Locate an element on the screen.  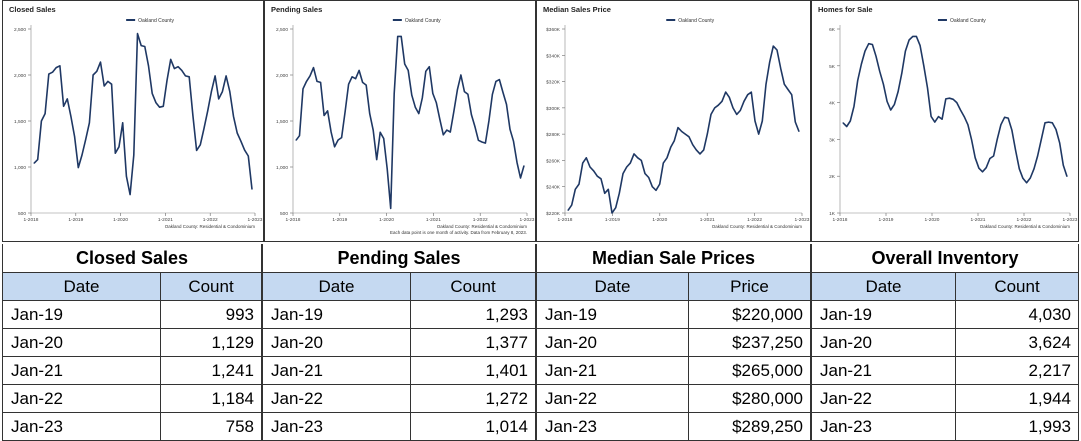
column-header-date: Date is located at coordinates (613, 286).